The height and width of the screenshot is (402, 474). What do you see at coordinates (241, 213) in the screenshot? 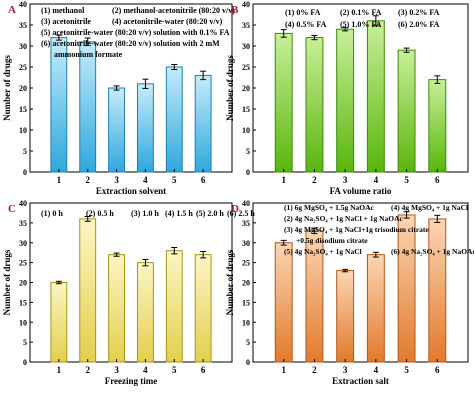
I see `legend-entry: (6) 2.5 h` at bounding box center [241, 213].